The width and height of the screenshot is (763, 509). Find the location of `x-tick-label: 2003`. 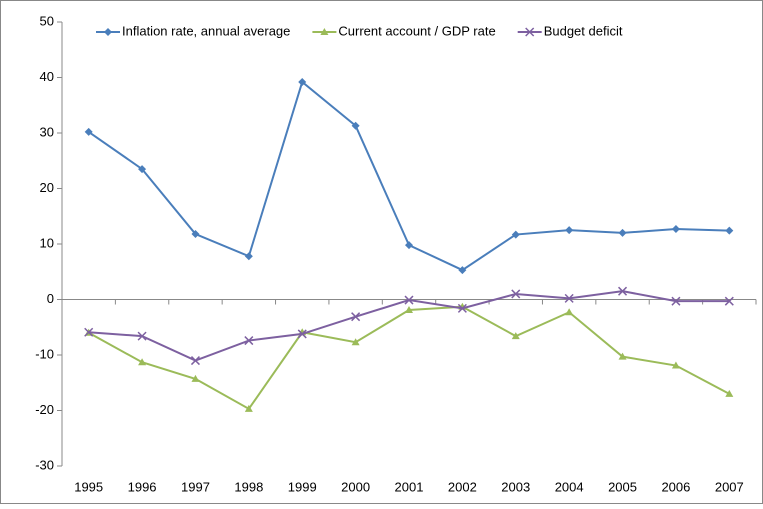

x-tick-label: 2003 is located at coordinates (515, 486).